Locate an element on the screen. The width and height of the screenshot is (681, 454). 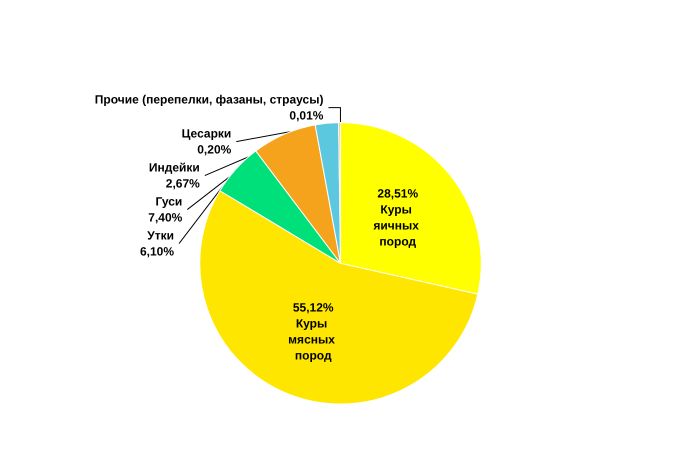
data-label: 7,40% is located at coordinates (165, 217).